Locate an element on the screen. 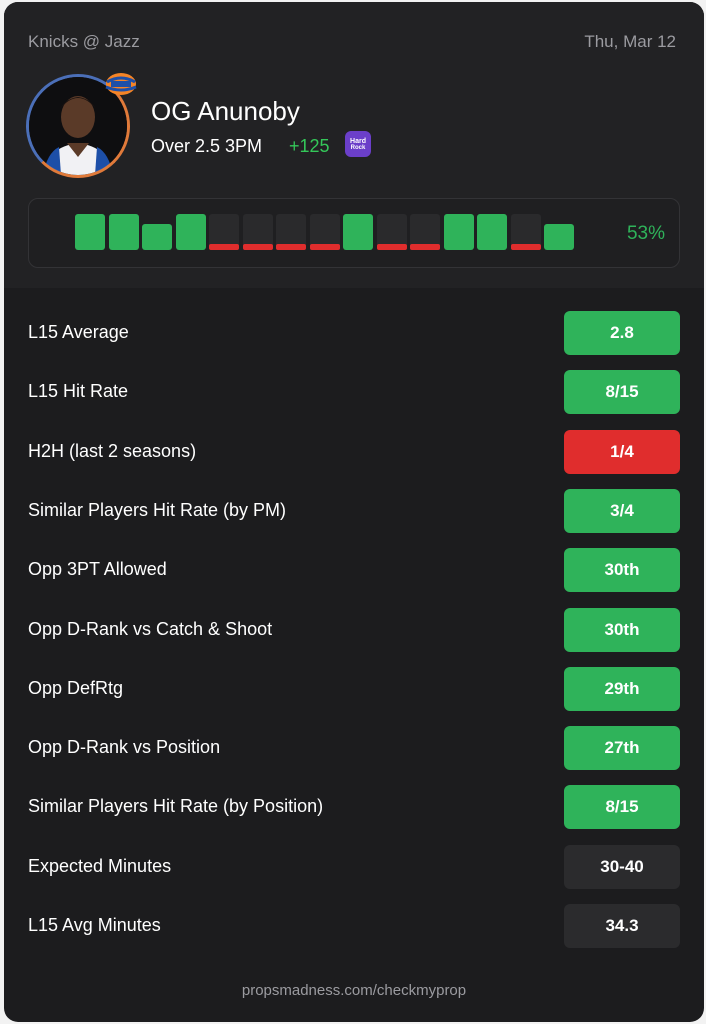 This screenshot has width=706, height=1024. stat-row: Similar Players Hit Rate (by PM) 3/4 is located at coordinates (354, 510).